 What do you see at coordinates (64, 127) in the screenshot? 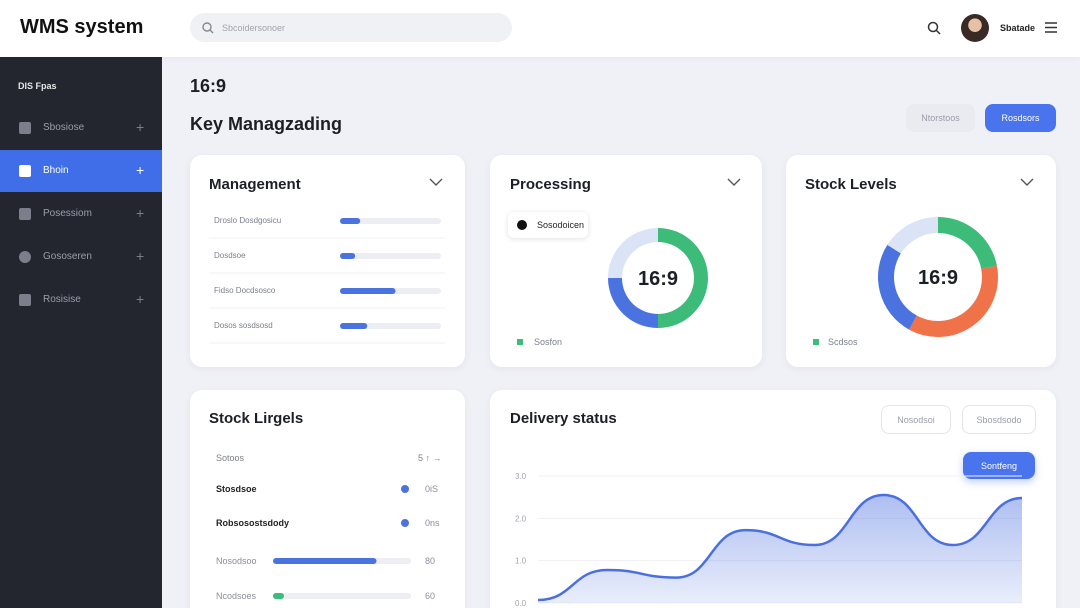
I see `nav-label: Sbosiose` at bounding box center [64, 127].